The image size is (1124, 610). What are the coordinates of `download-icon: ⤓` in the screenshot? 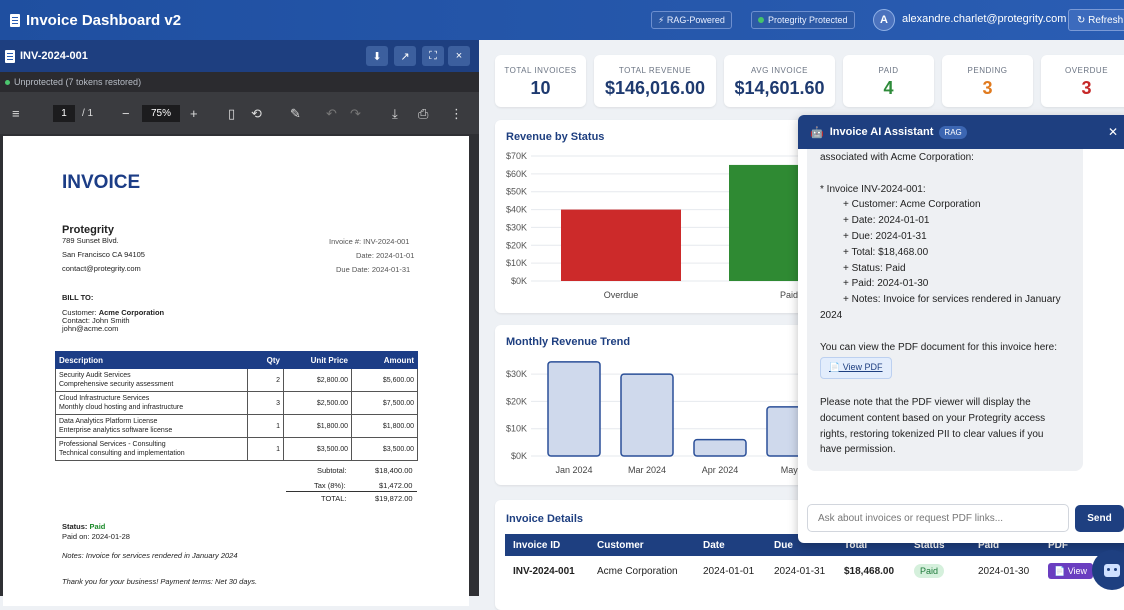 It's located at (395, 113).